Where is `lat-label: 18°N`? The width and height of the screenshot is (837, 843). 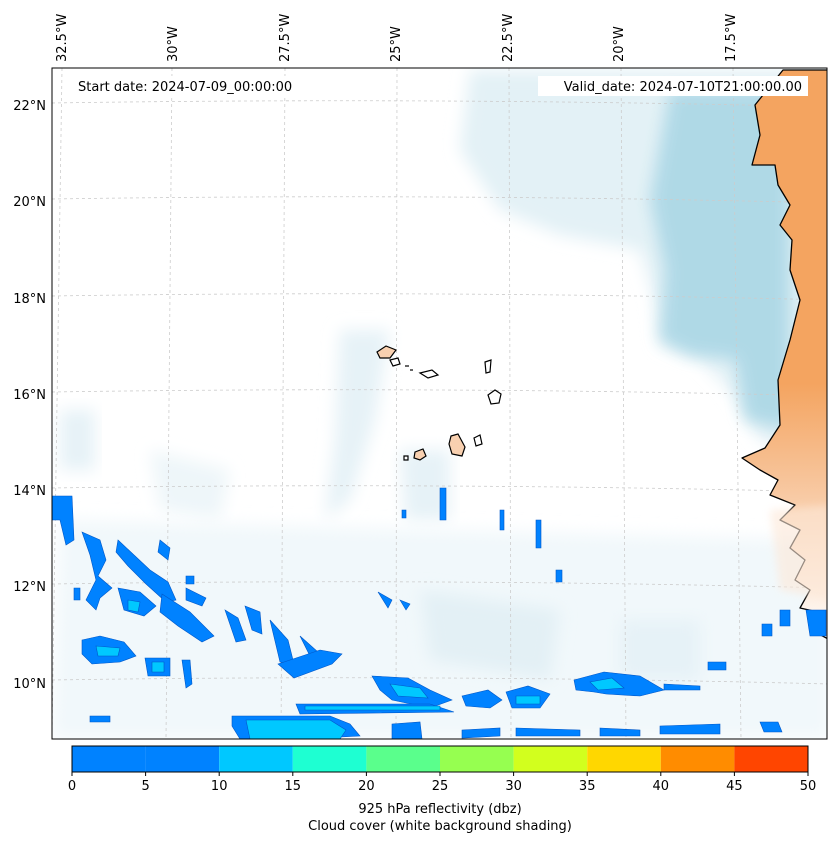 lat-label: 18°N is located at coordinates (29, 299).